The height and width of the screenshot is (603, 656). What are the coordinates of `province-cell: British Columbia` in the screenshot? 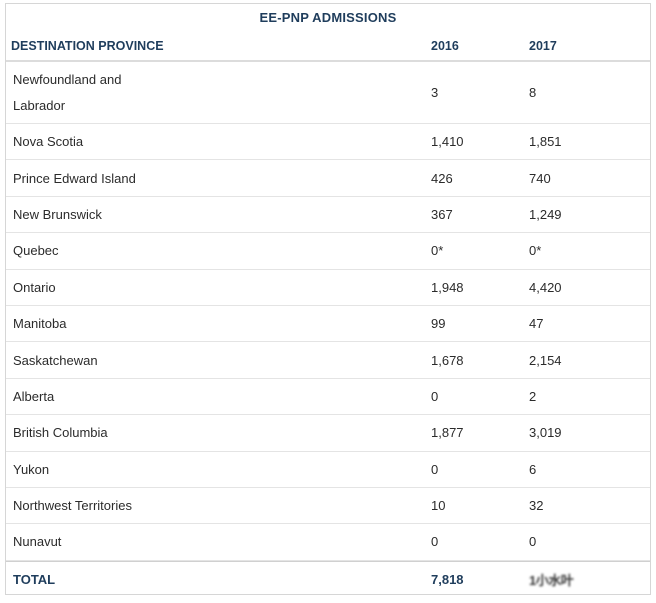 It's located at (60, 433).